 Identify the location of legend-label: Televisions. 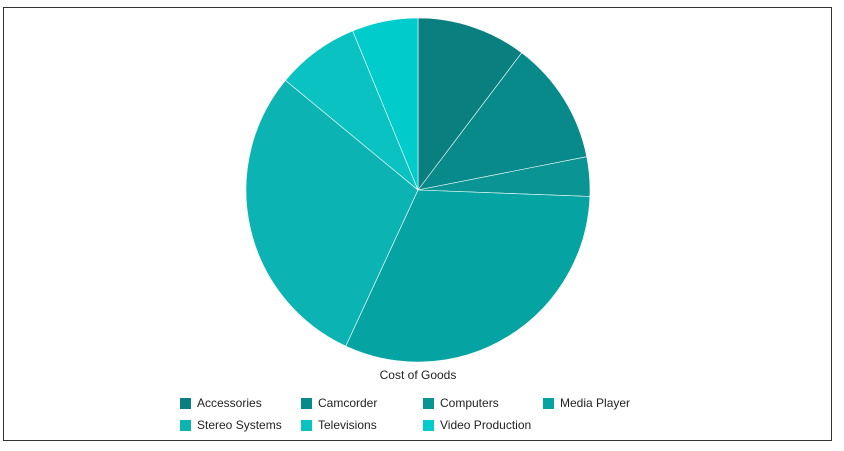
(347, 425).